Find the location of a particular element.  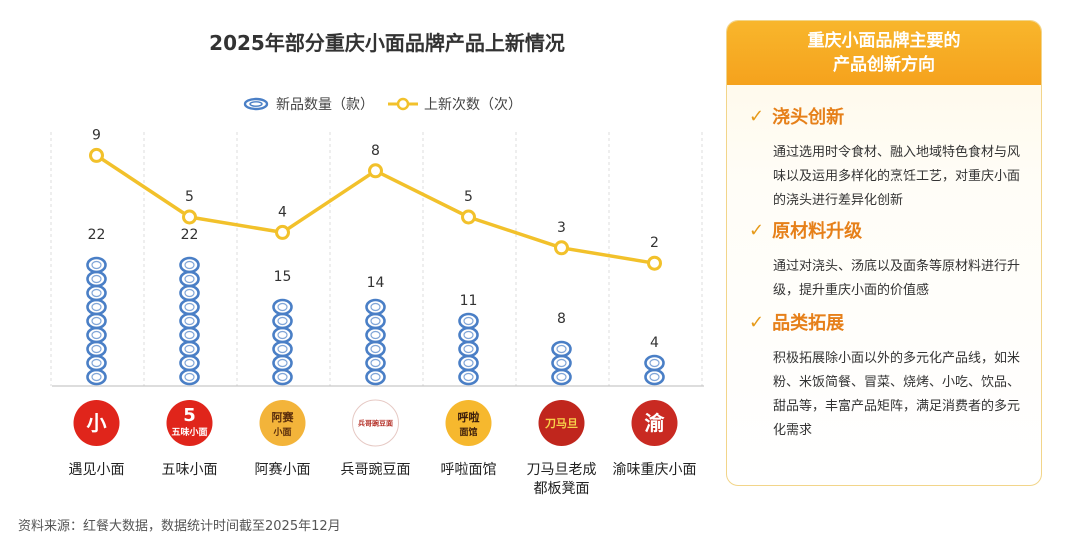

section-title: 原材料升级 is located at coordinates (817, 231).